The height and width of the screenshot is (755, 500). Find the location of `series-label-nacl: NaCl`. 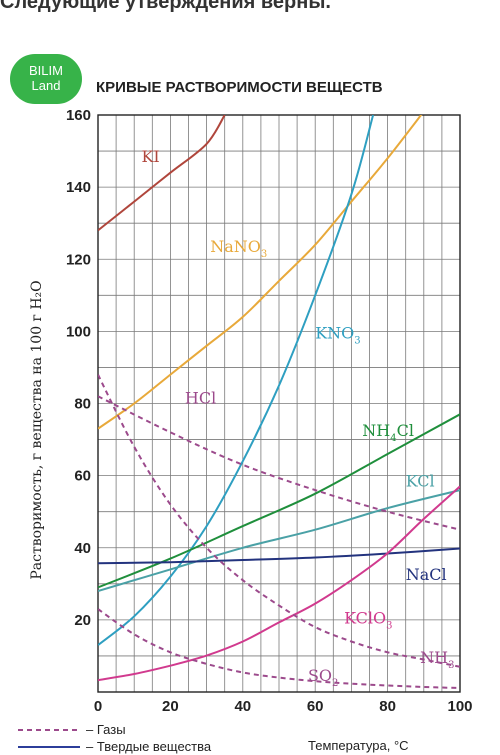

series-label-nacl: NaCl is located at coordinates (426, 574).